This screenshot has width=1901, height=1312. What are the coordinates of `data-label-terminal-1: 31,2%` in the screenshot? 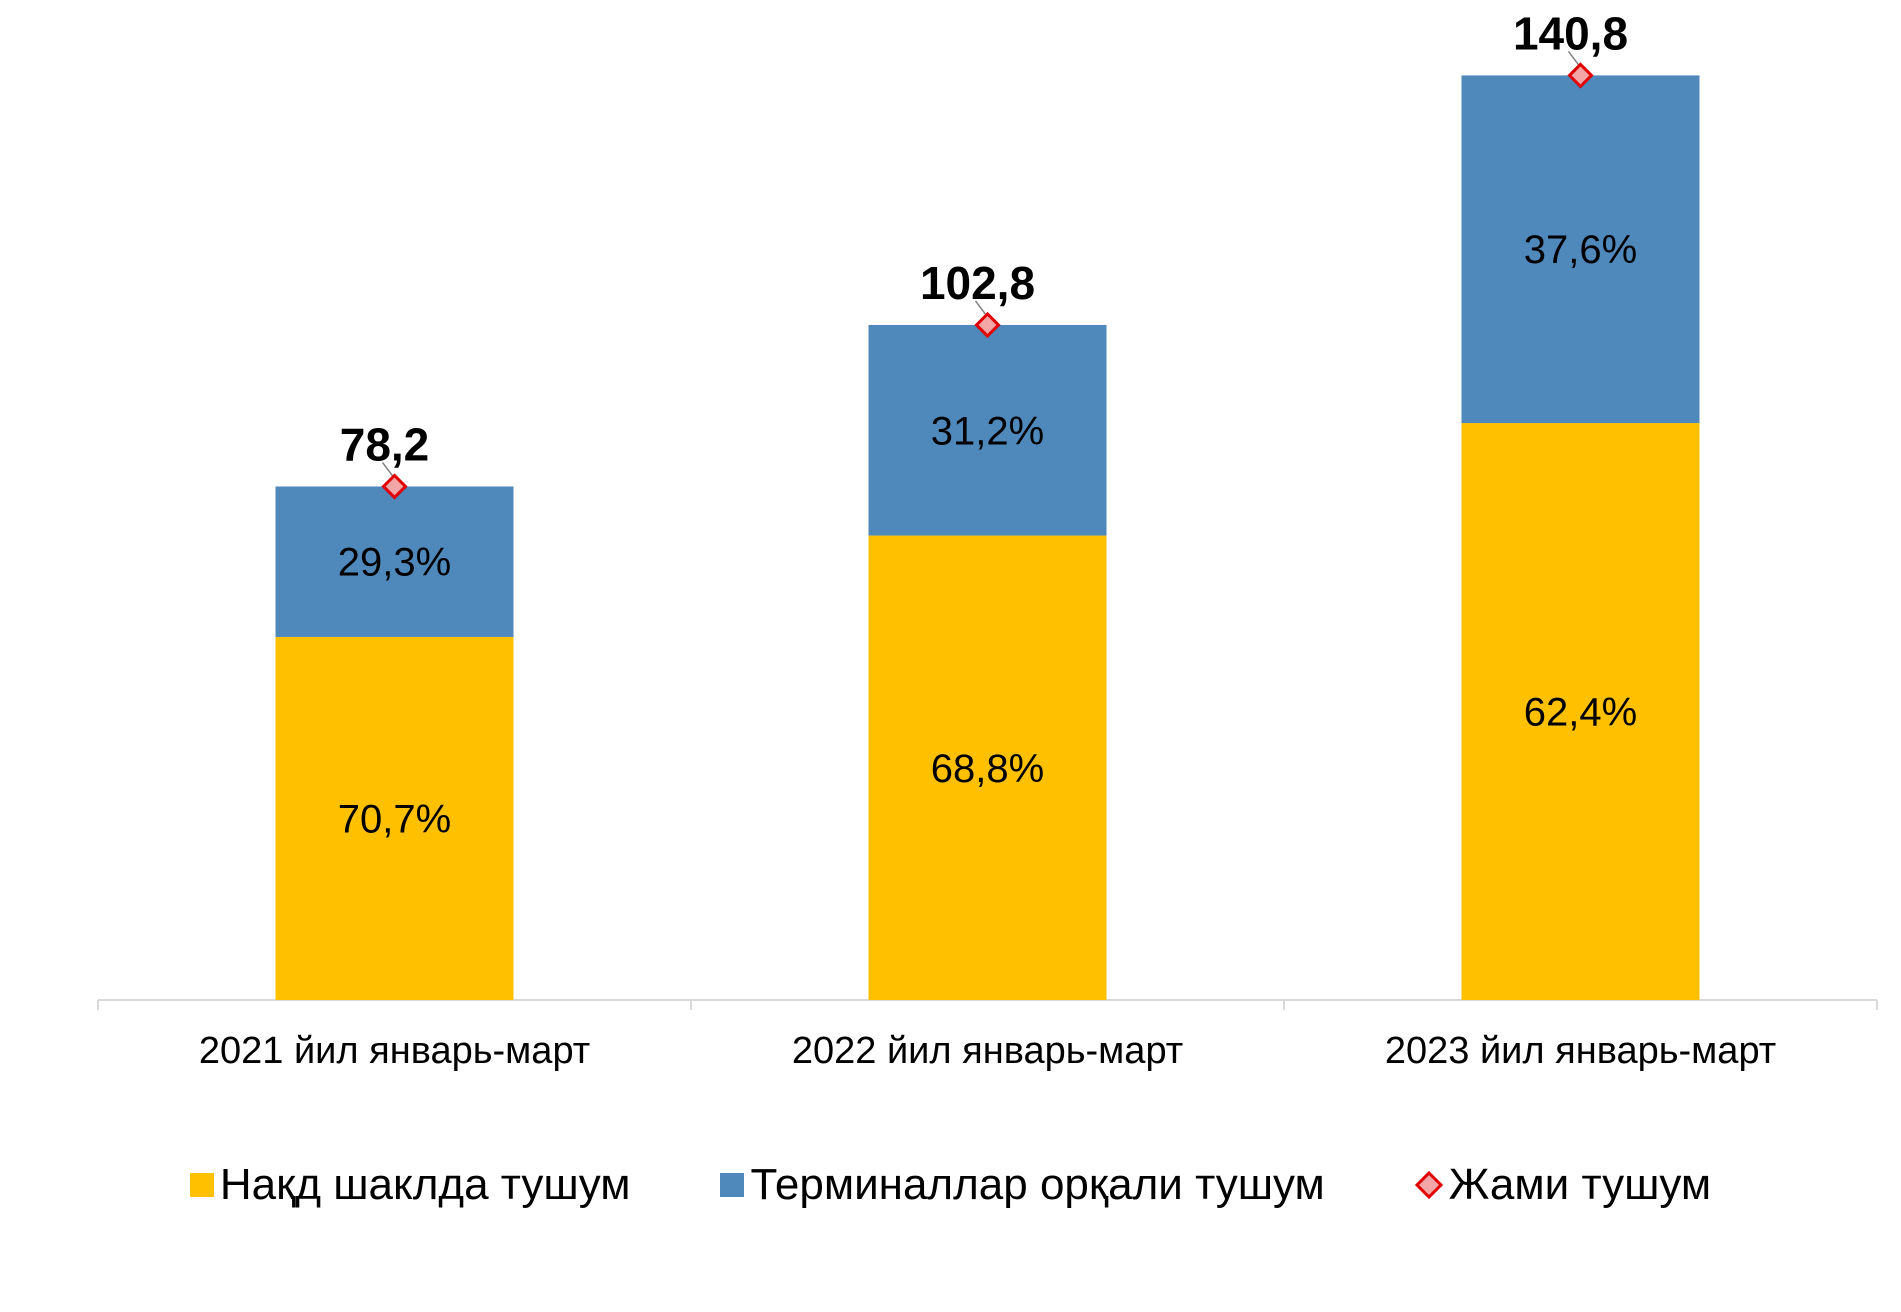 It's located at (987, 431).